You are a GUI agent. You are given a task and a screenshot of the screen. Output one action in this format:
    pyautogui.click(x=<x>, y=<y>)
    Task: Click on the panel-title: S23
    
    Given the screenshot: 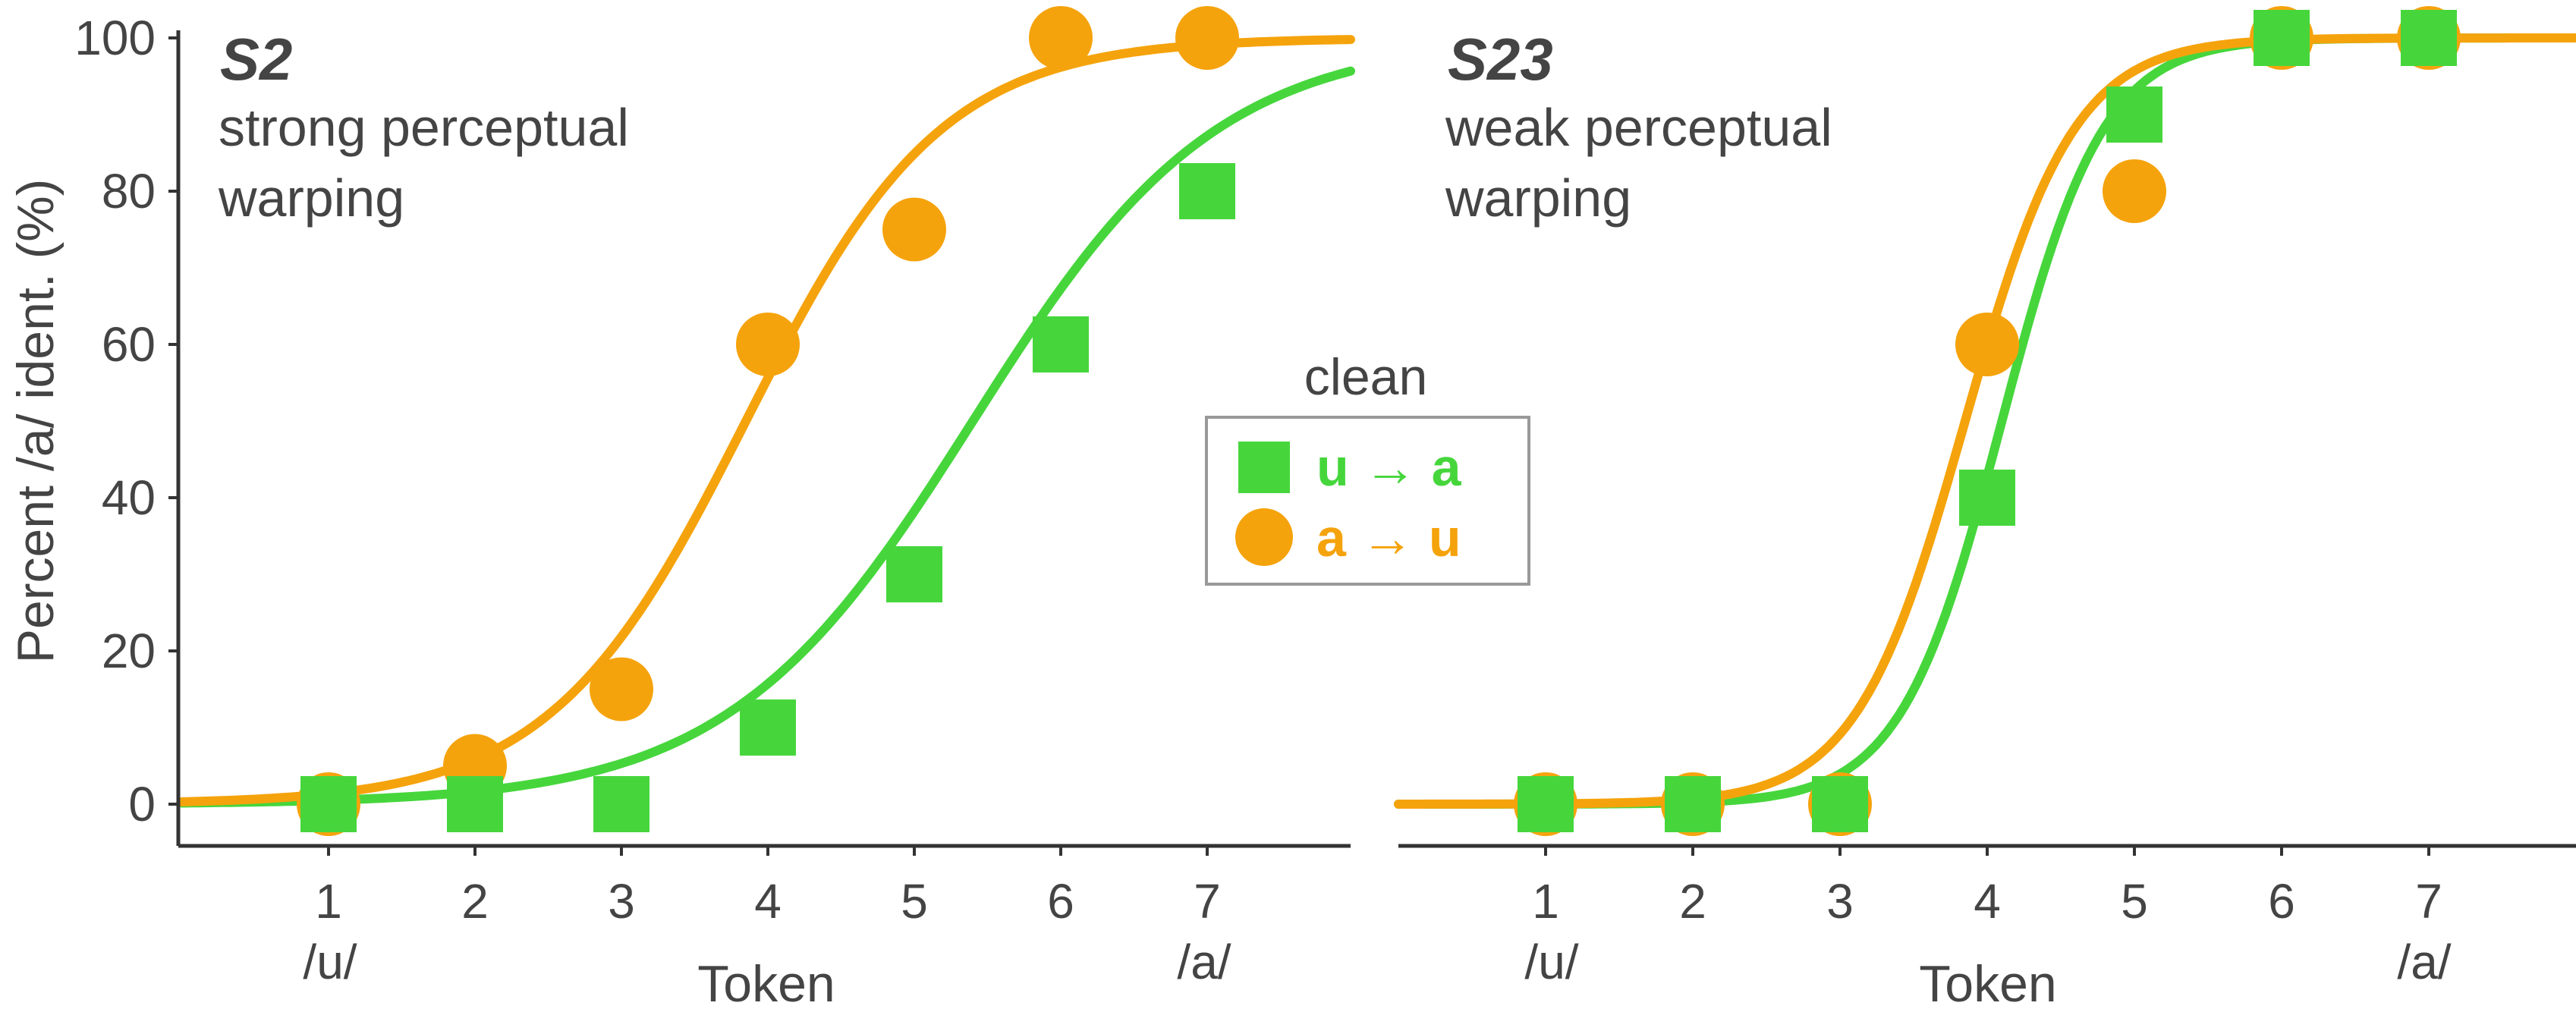 What is the action you would take?
    pyautogui.click(x=1500, y=59)
    